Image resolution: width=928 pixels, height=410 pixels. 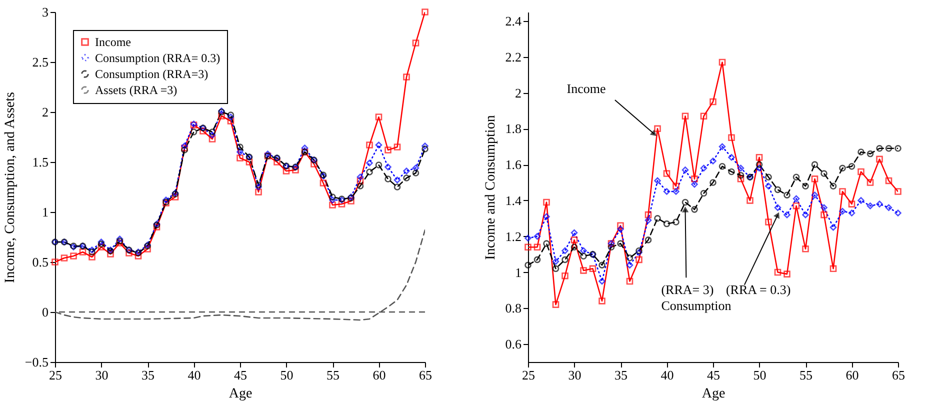 What do you see at coordinates (10, 187) in the screenshot?
I see `y-axis-title: Income, Consumption, and Assets` at bounding box center [10, 187].